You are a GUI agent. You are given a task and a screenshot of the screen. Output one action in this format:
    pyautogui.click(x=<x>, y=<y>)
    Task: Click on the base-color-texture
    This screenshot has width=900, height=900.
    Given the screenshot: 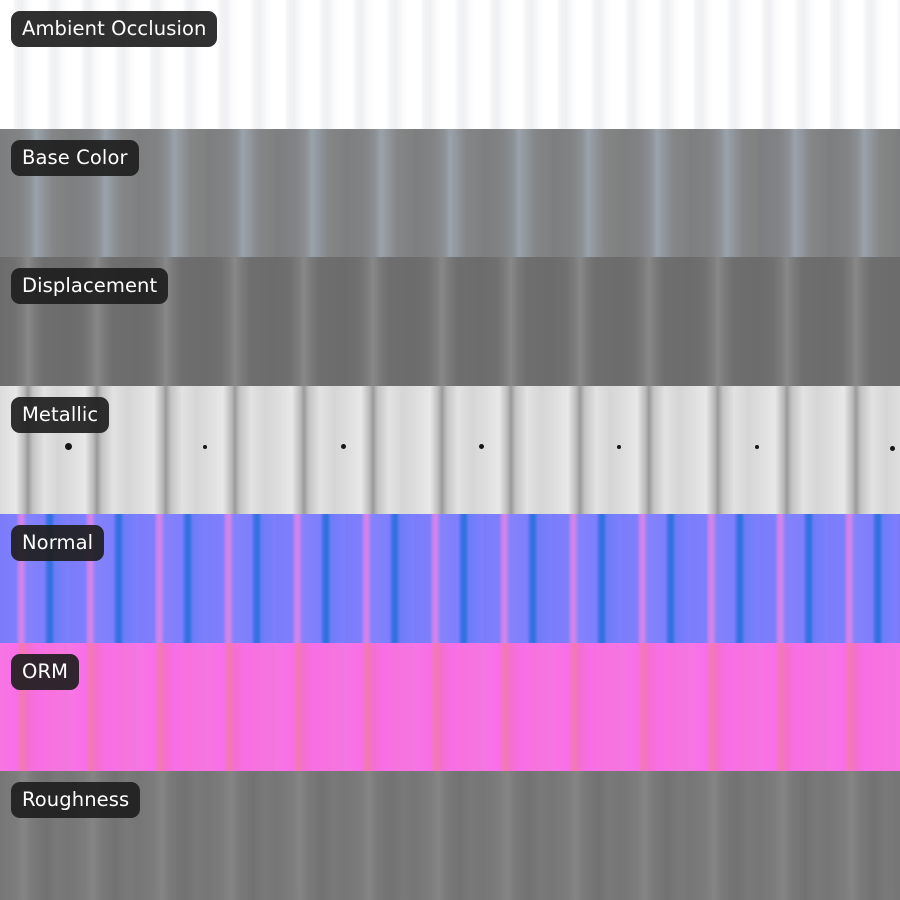 What is the action you would take?
    pyautogui.click(x=450, y=192)
    